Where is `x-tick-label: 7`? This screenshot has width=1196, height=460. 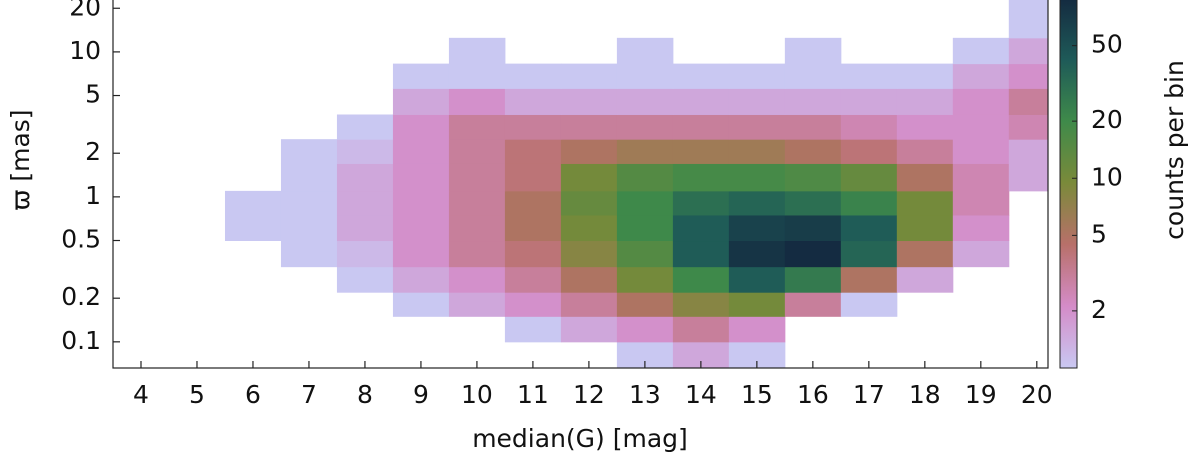
x-tick-label: 7 is located at coordinates (309, 394).